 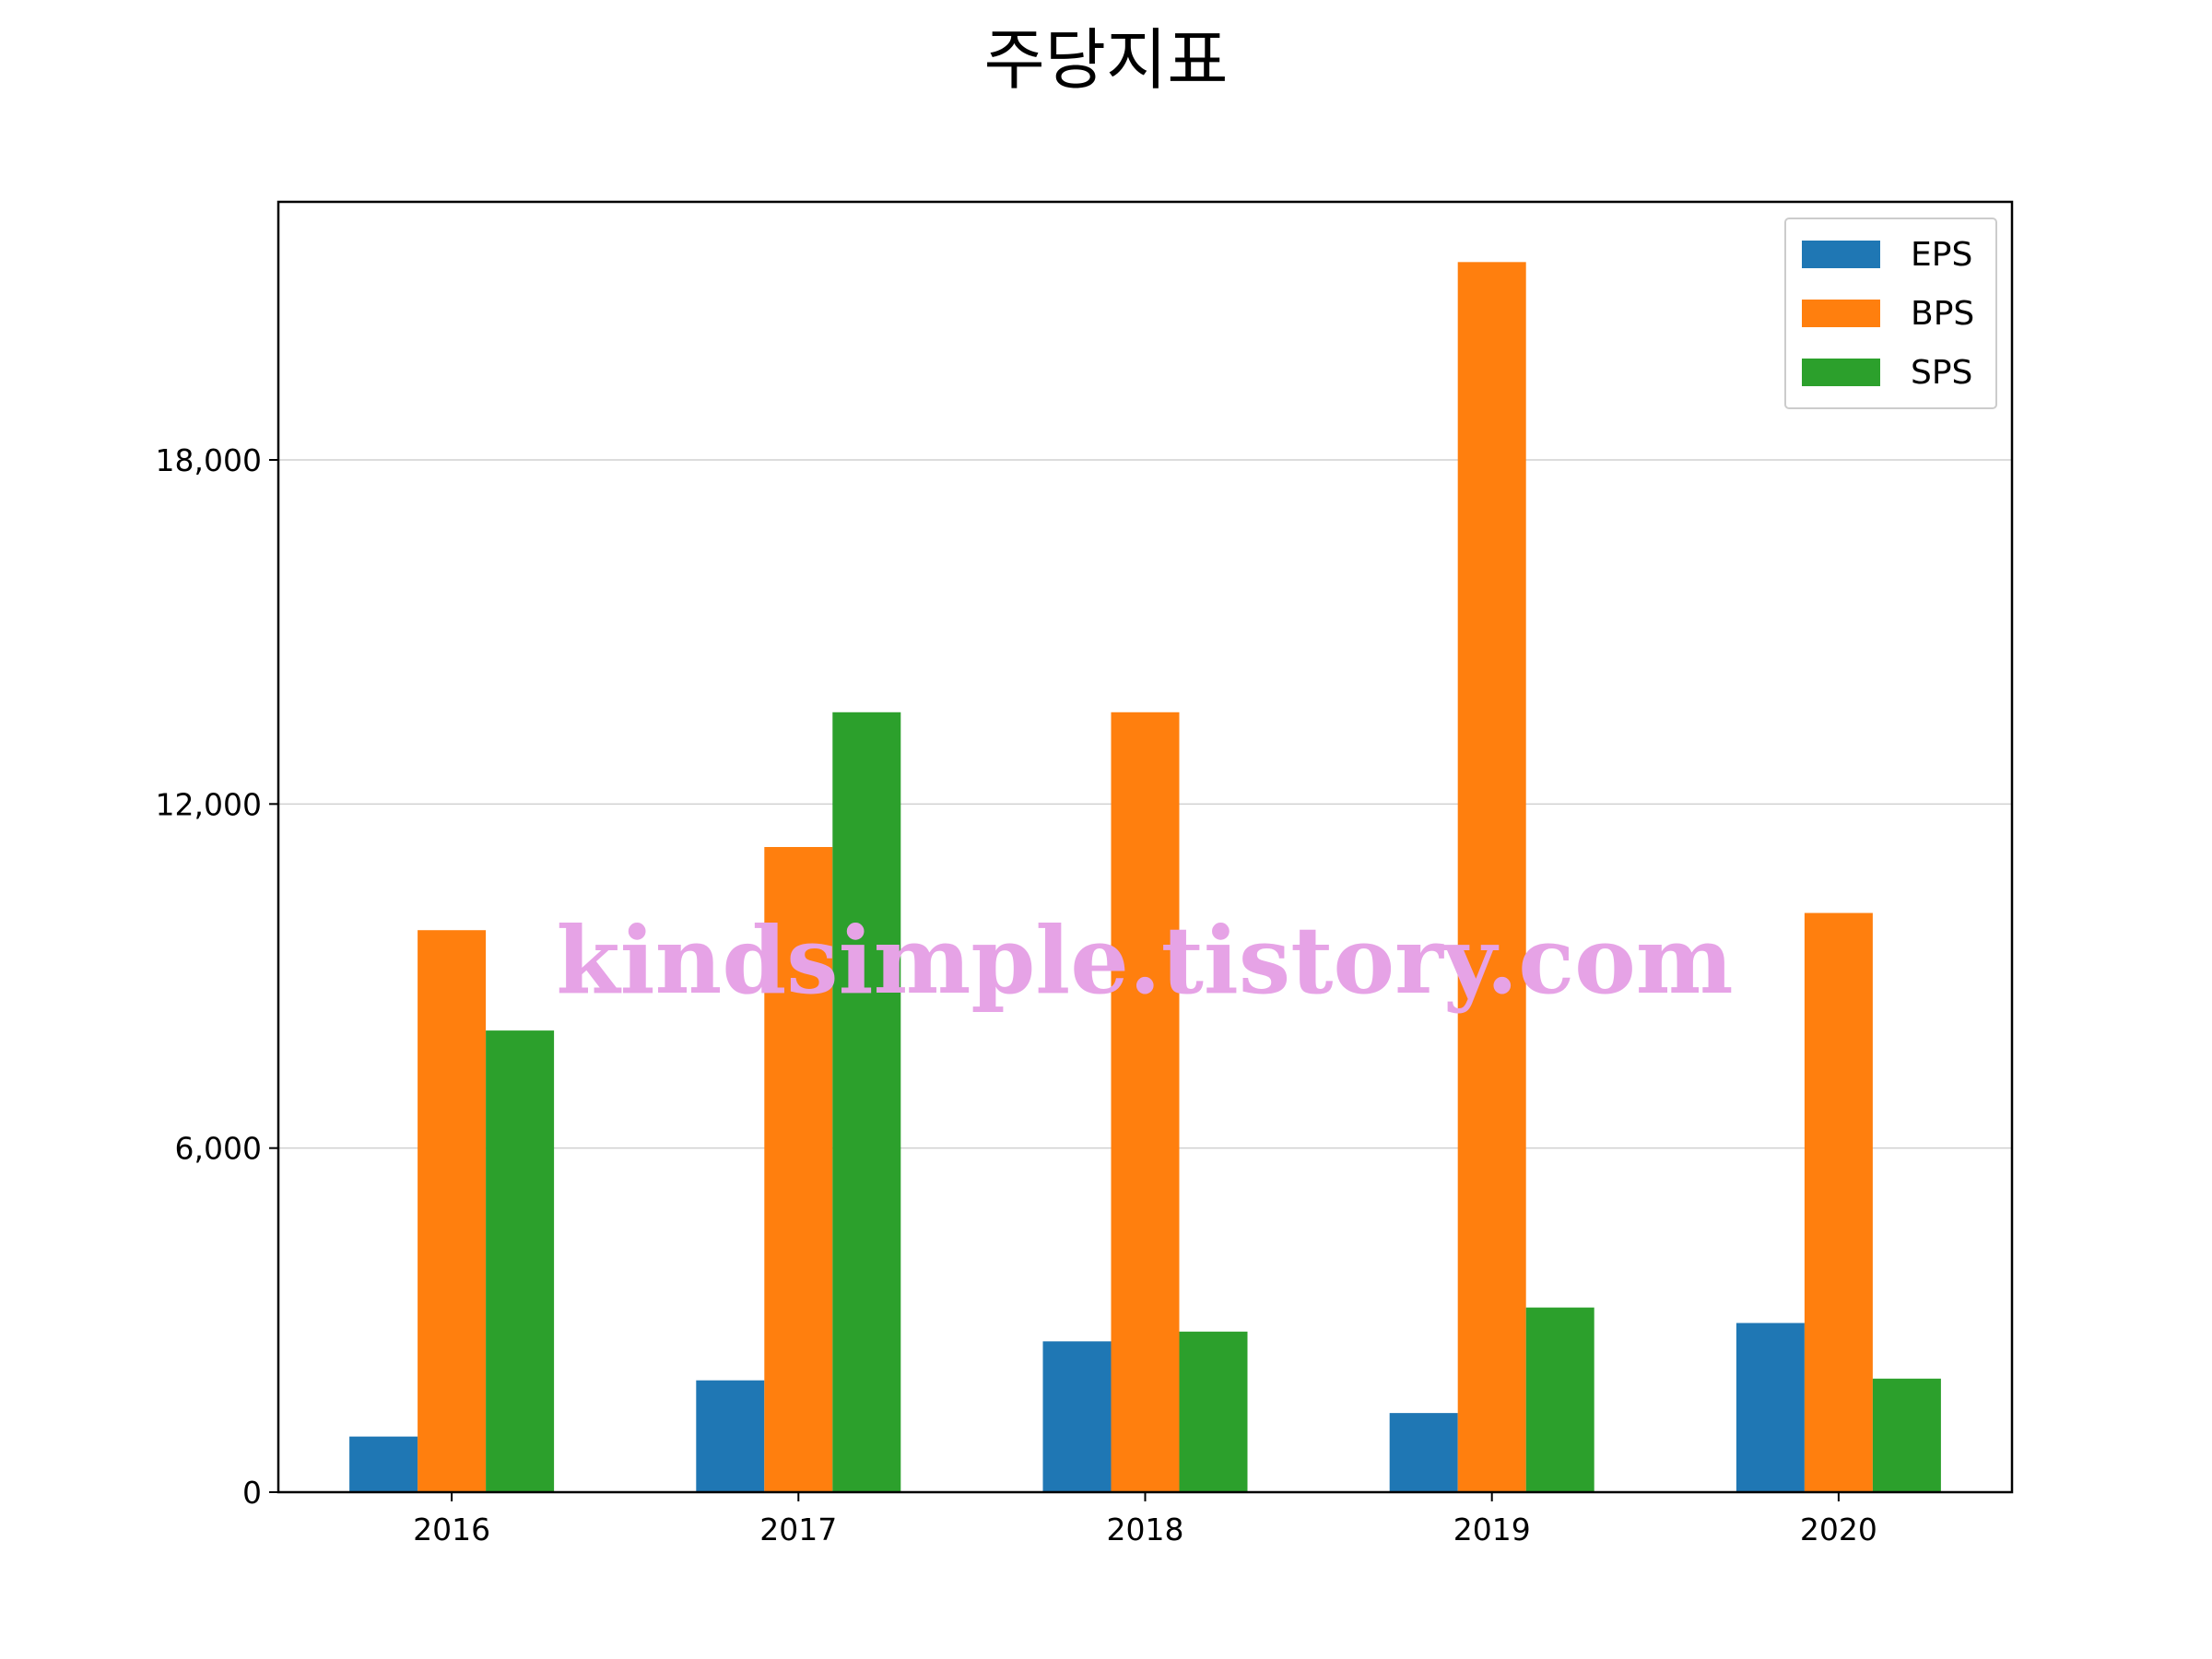 I want to click on bar-eps-2016, so click(x=383, y=1464).